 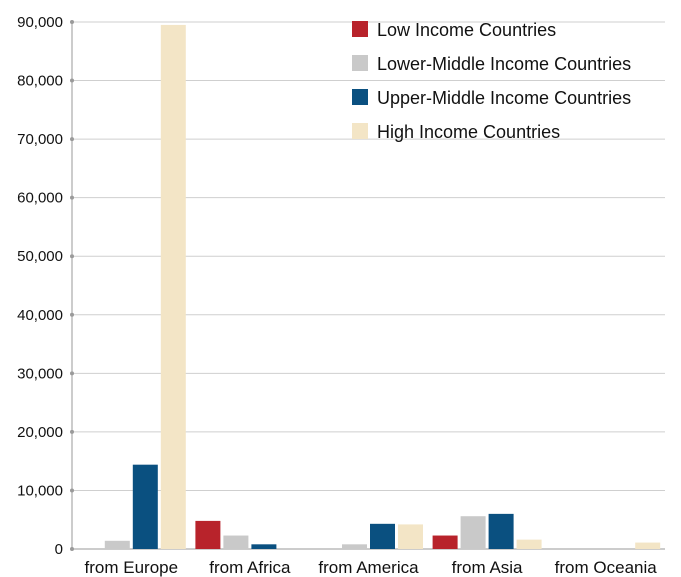 I want to click on y-tick-label: 0, so click(x=59, y=549).